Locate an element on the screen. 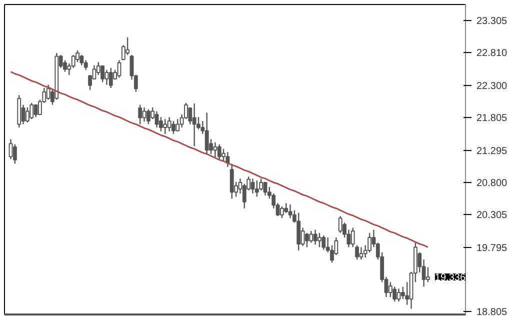 This screenshot has width=512, height=322. y-tick-label: 18.805 is located at coordinates (492, 312).